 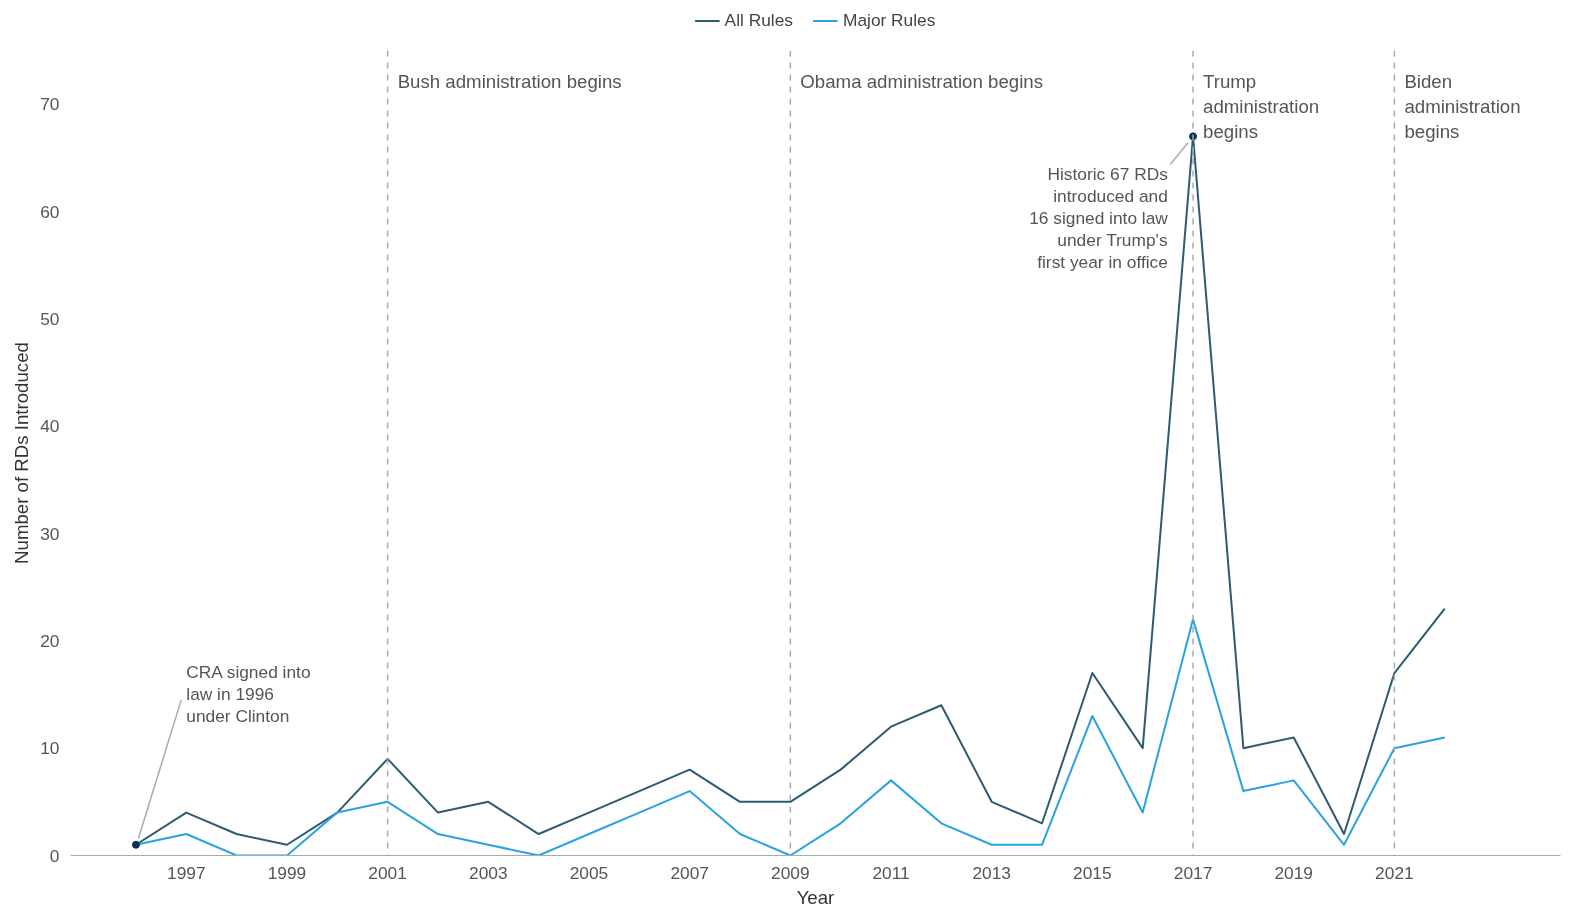 What do you see at coordinates (758, 20) in the screenshot?
I see `legend-label: All Rules` at bounding box center [758, 20].